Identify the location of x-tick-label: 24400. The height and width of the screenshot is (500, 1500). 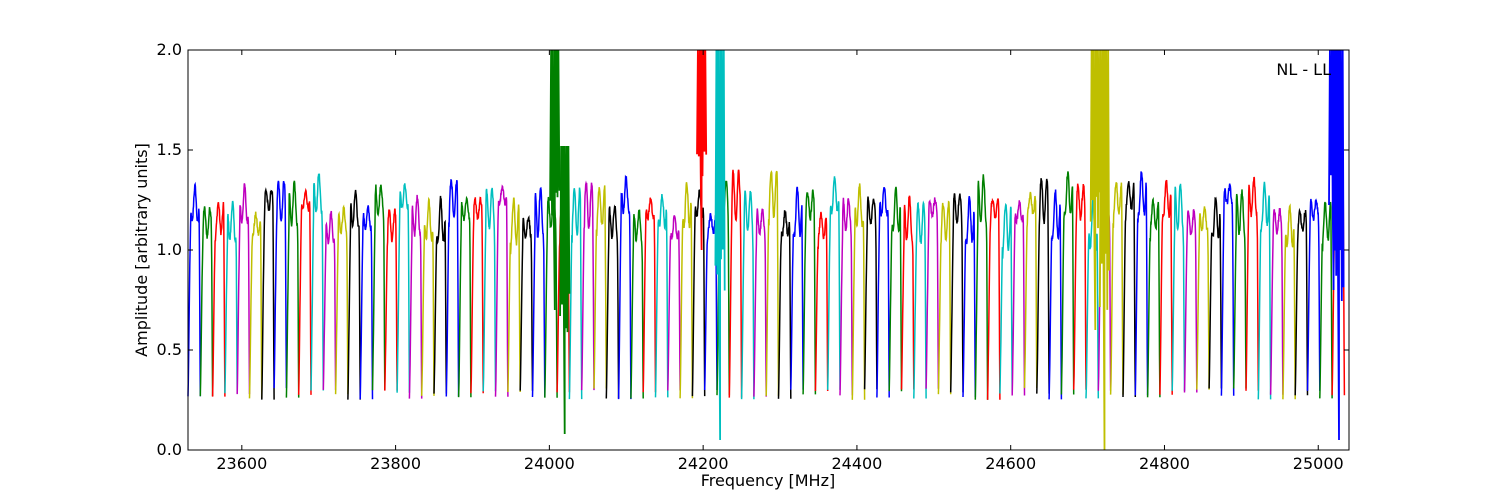
(856, 463).